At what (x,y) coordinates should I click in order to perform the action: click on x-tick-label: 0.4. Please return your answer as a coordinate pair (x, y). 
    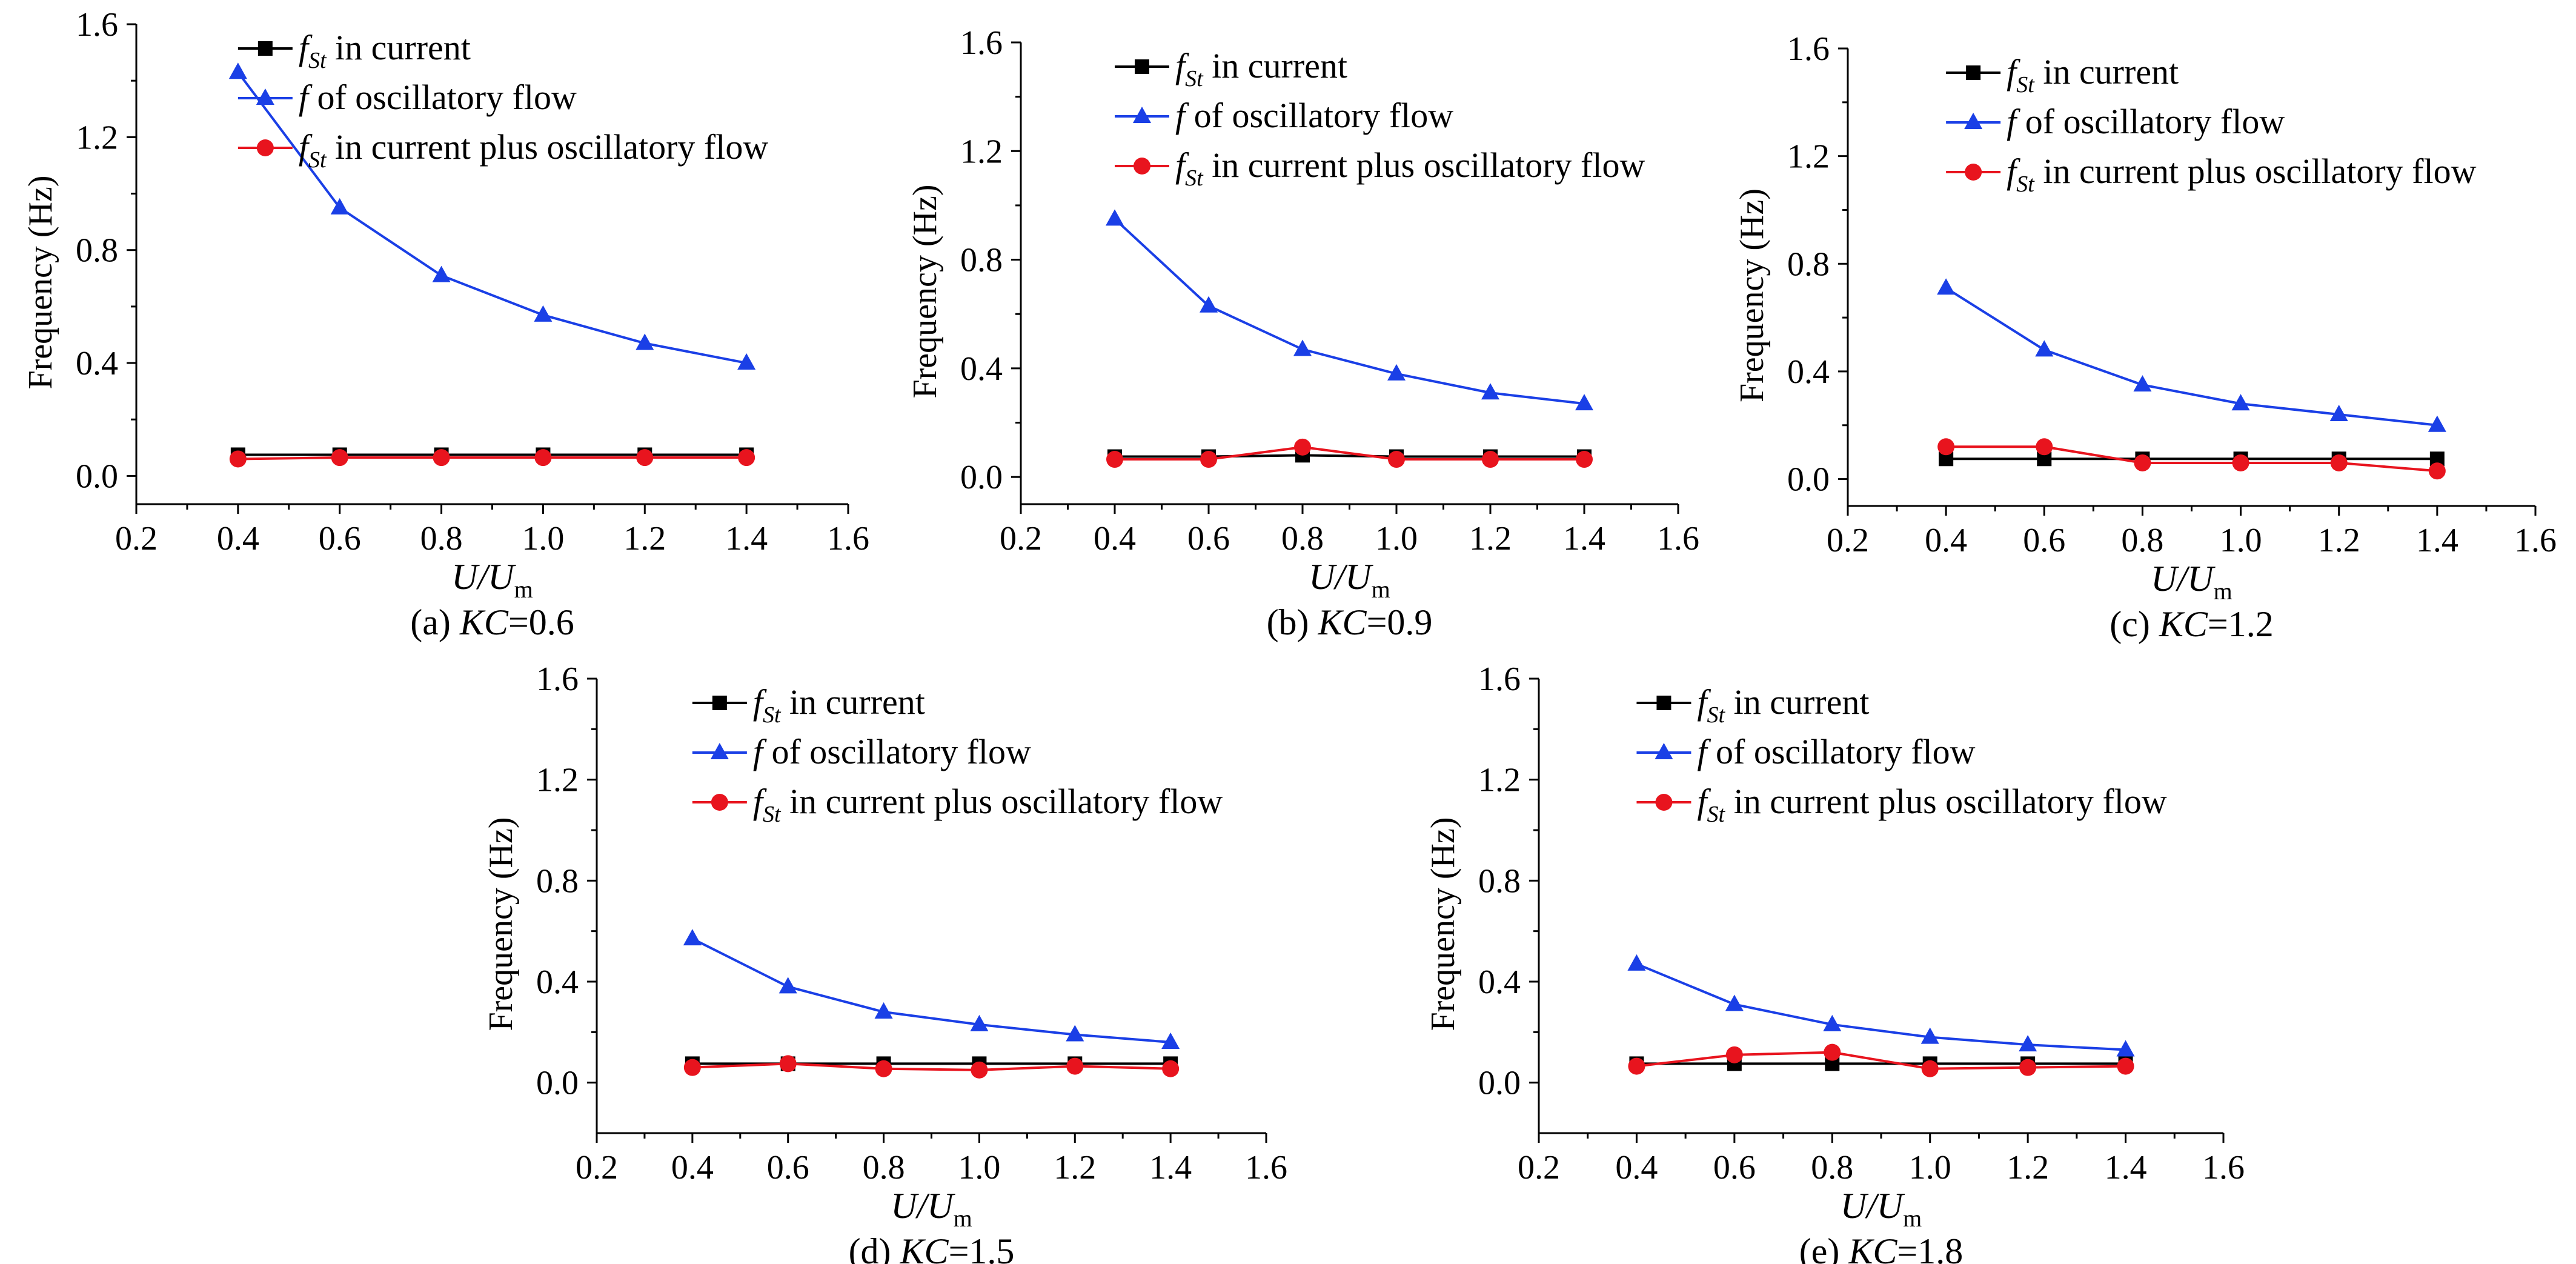
    Looking at the image, I should click on (1115, 538).